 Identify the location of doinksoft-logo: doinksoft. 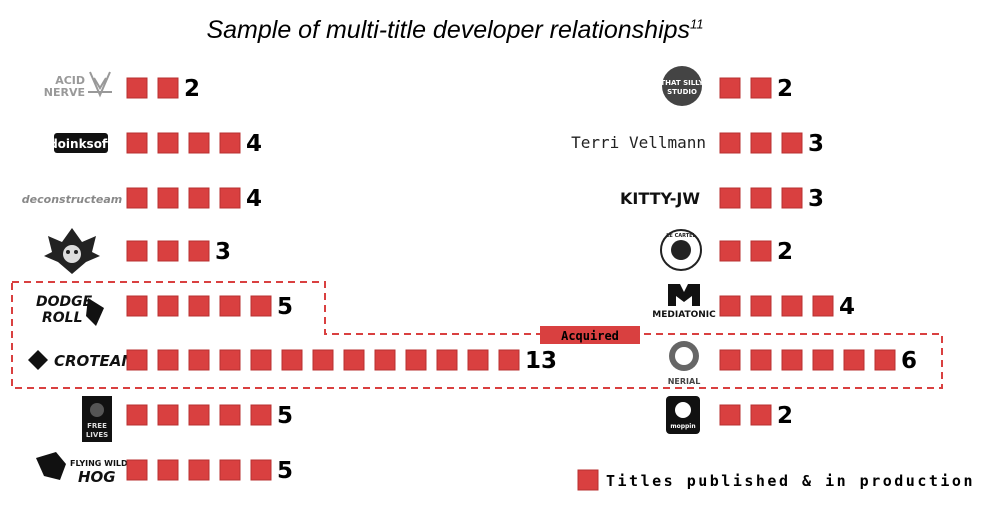
(81, 144).